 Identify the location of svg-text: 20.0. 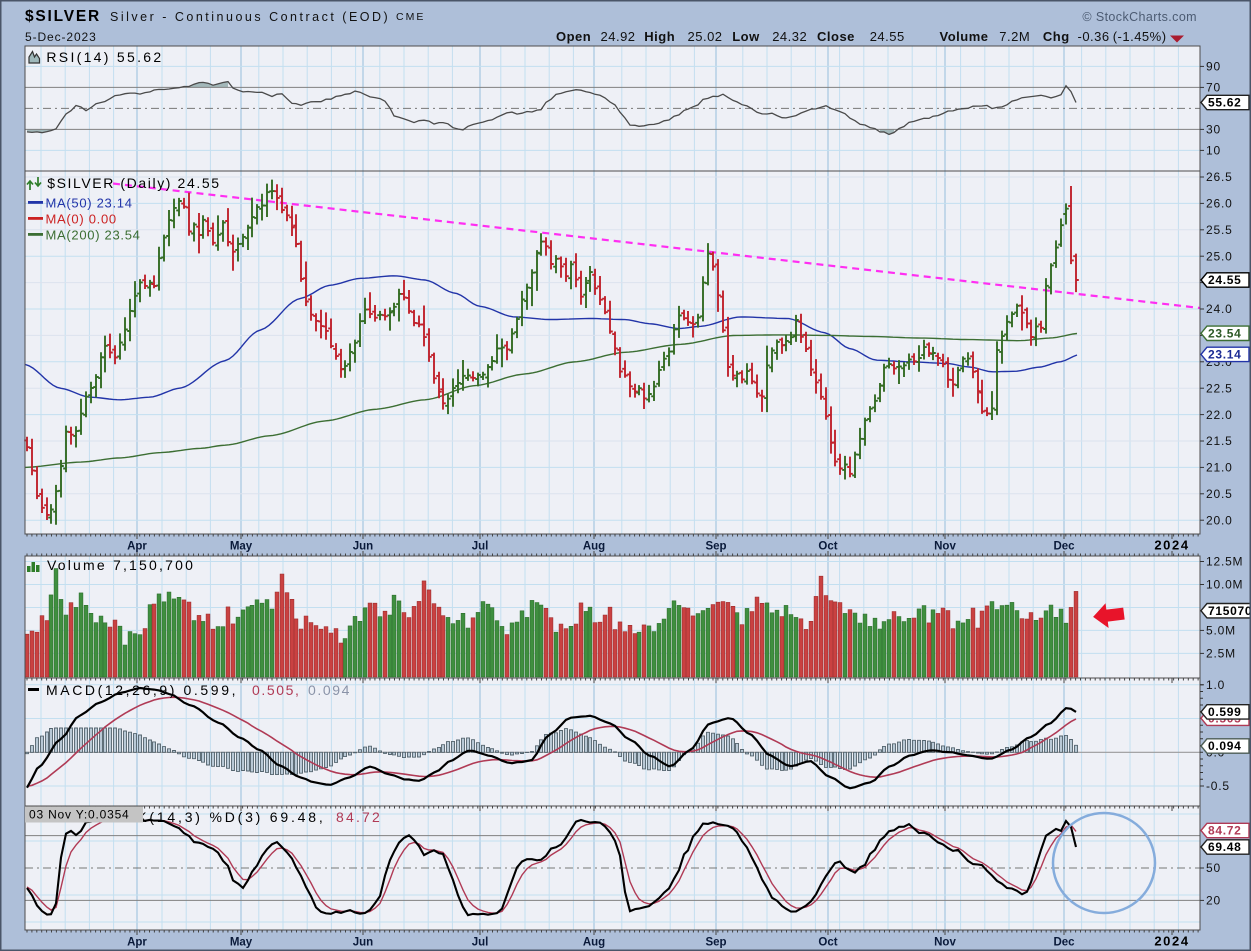
(1219, 520).